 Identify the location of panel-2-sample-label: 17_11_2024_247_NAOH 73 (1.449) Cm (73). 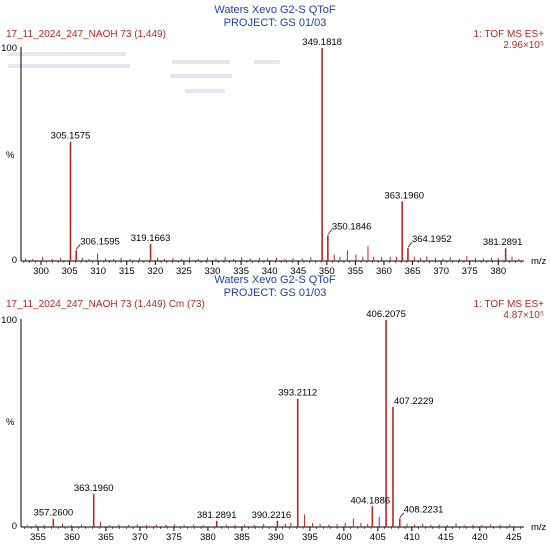
(105, 304).